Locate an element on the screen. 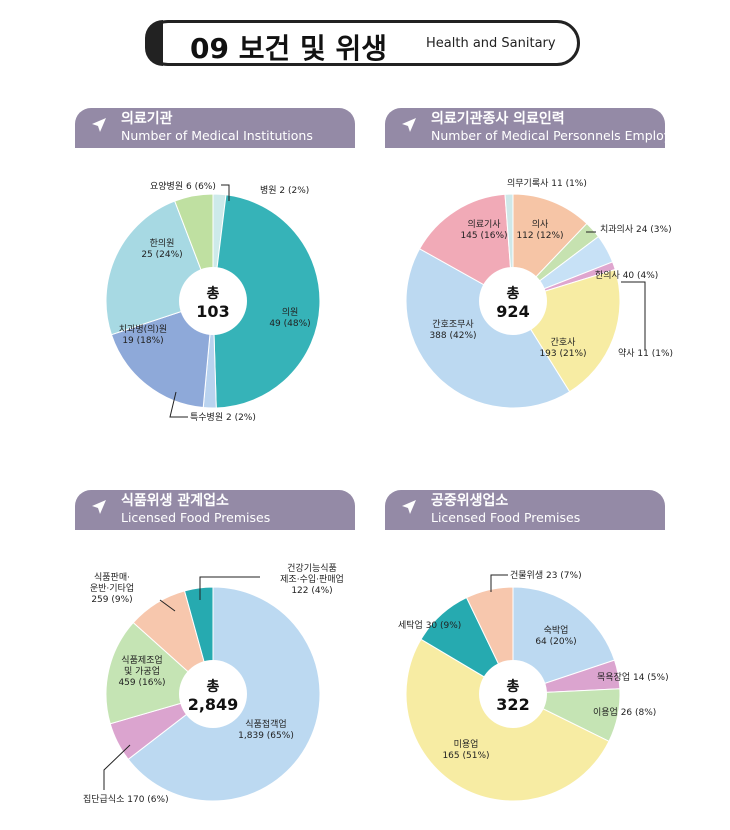 The image size is (730, 830). slice-label: 건물위생 23 (7%) is located at coordinates (546, 575).